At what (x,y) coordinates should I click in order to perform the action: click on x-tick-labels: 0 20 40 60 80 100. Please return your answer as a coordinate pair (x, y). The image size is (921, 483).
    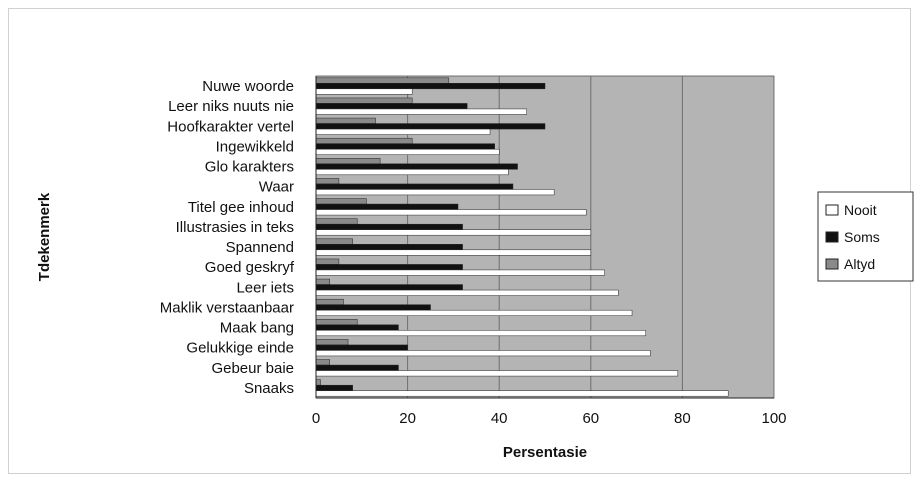
    Looking at the image, I should click on (549, 418).